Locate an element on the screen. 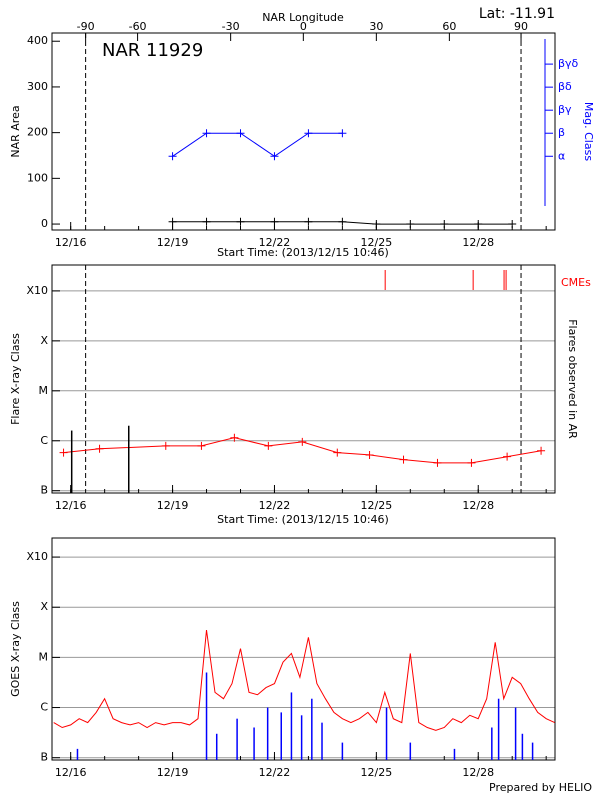 This screenshot has height=800, width=600. top-tick-label: -30 is located at coordinates (231, 26).